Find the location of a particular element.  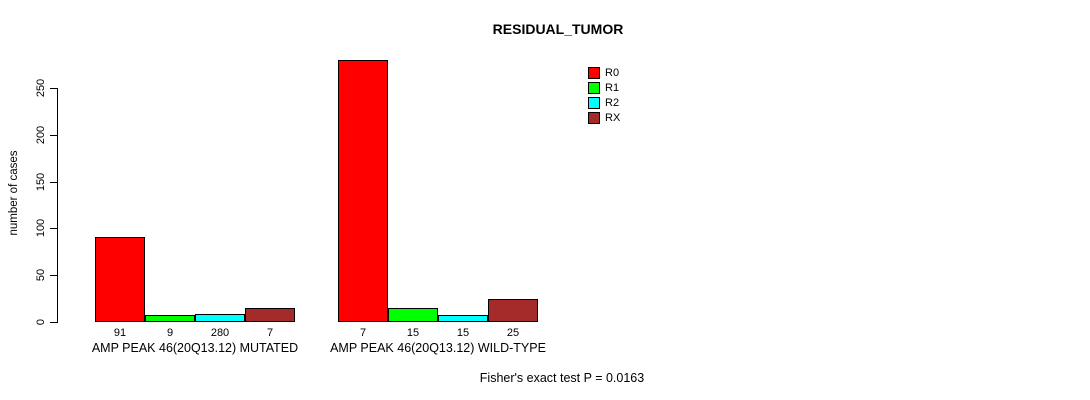

bar-rx-group1 is located at coordinates (270, 315).